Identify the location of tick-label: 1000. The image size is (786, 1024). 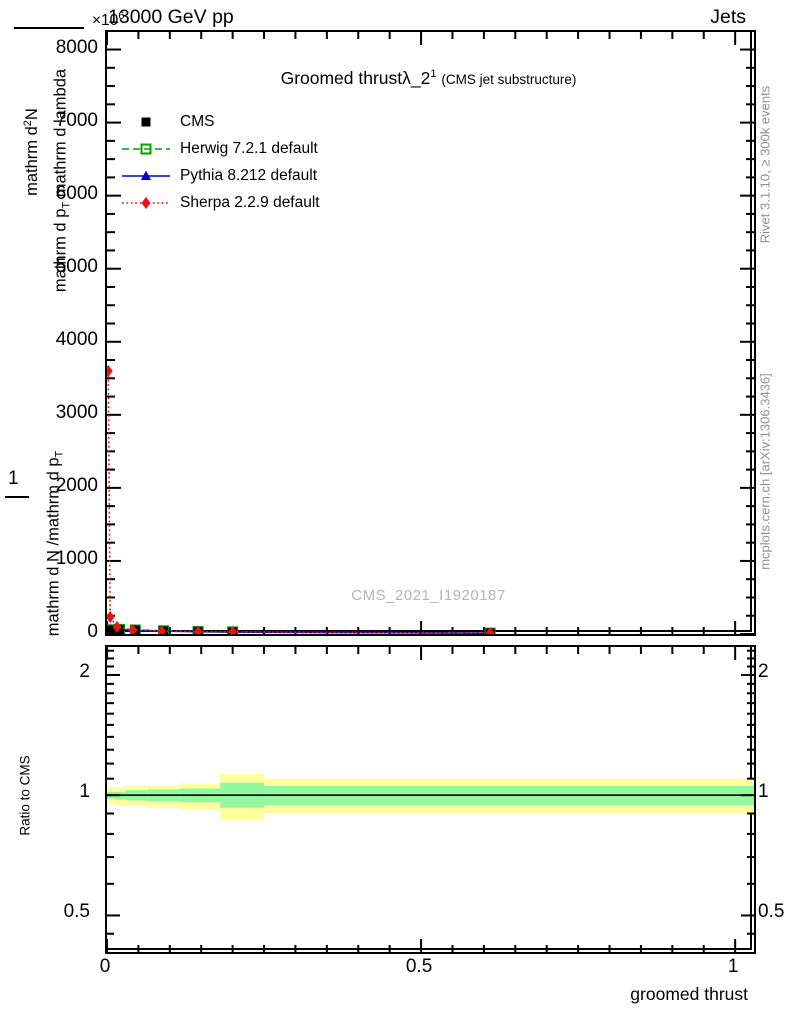
(76, 558).